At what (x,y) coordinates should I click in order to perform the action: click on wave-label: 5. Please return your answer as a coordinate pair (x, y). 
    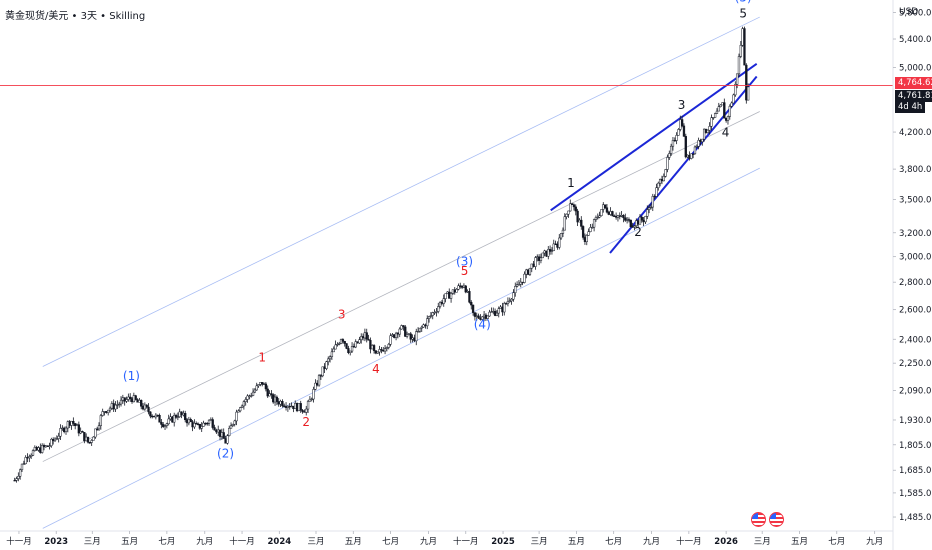
    Looking at the image, I should click on (465, 271).